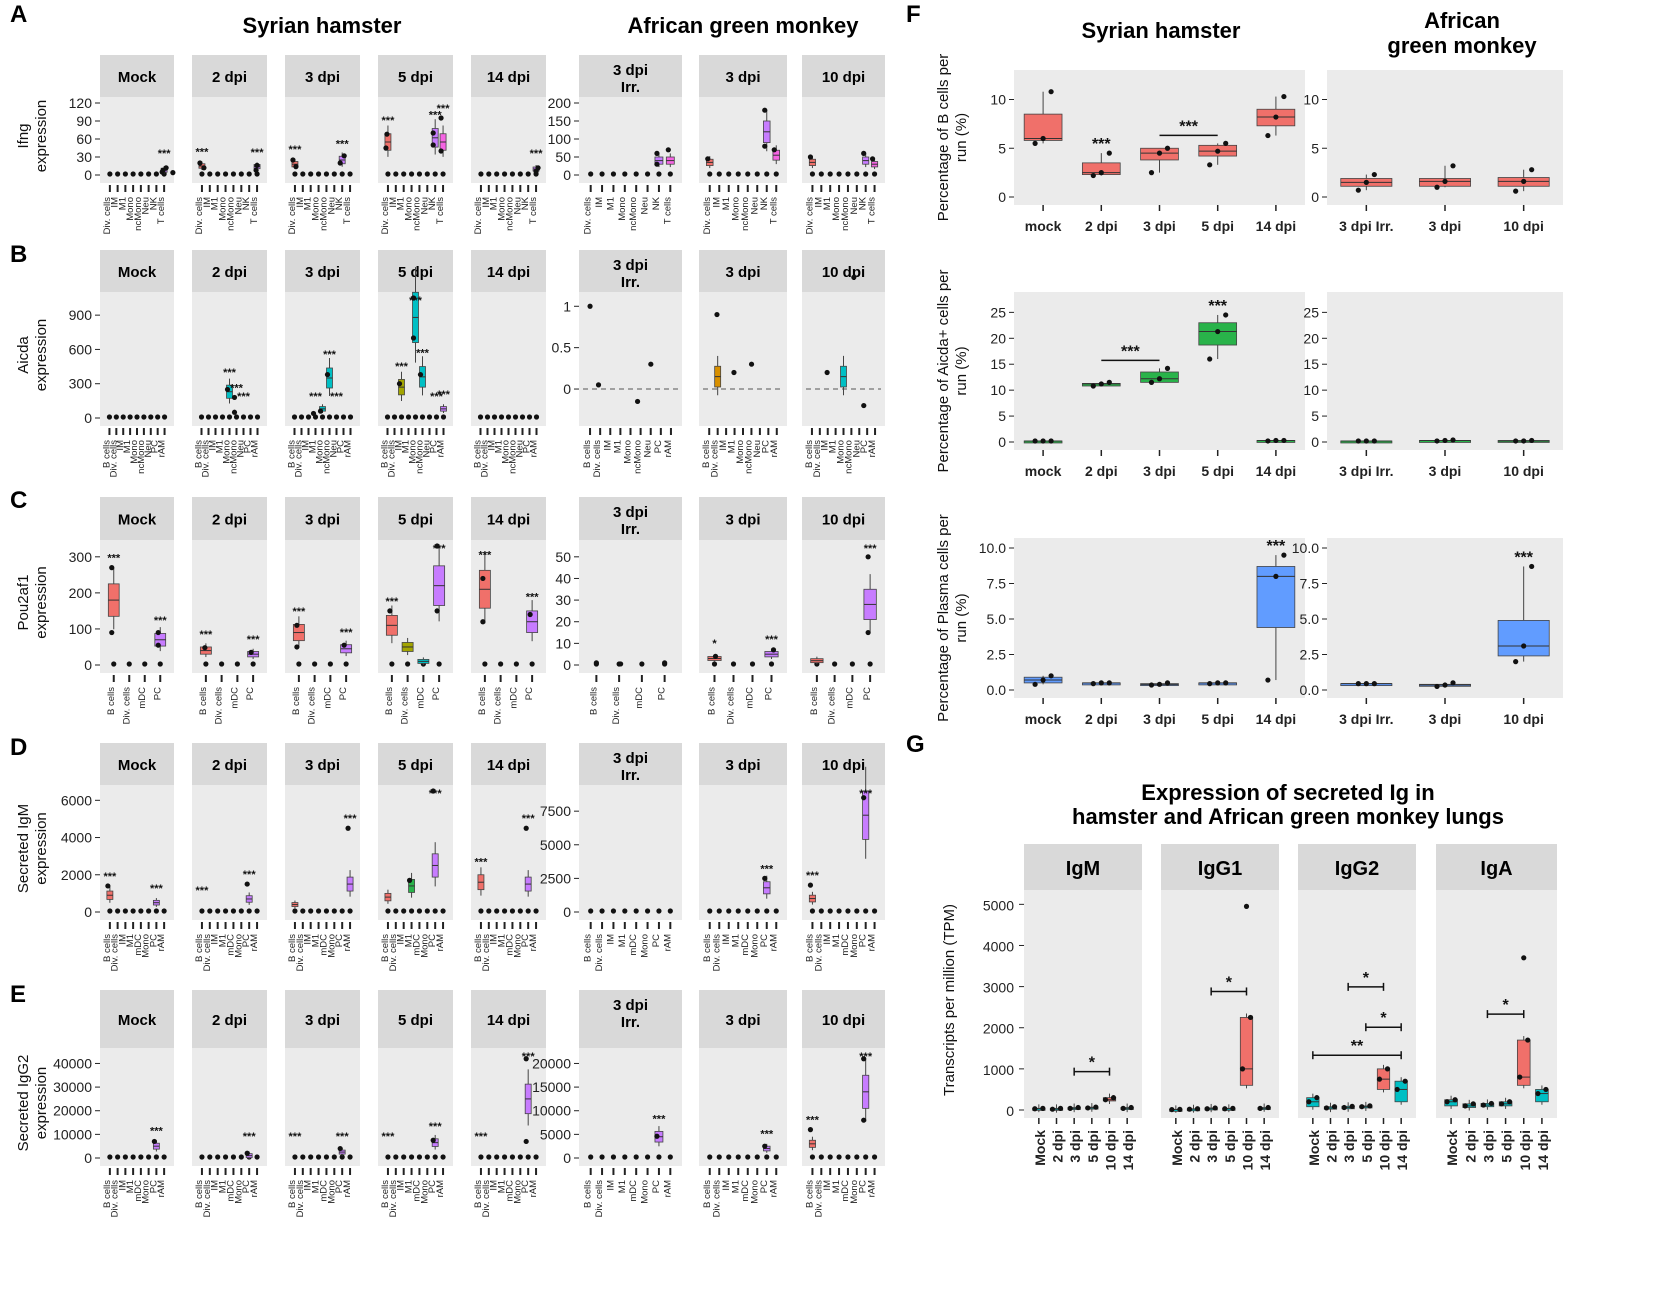  I want to click on y-tick-label: 40, so click(563, 578).